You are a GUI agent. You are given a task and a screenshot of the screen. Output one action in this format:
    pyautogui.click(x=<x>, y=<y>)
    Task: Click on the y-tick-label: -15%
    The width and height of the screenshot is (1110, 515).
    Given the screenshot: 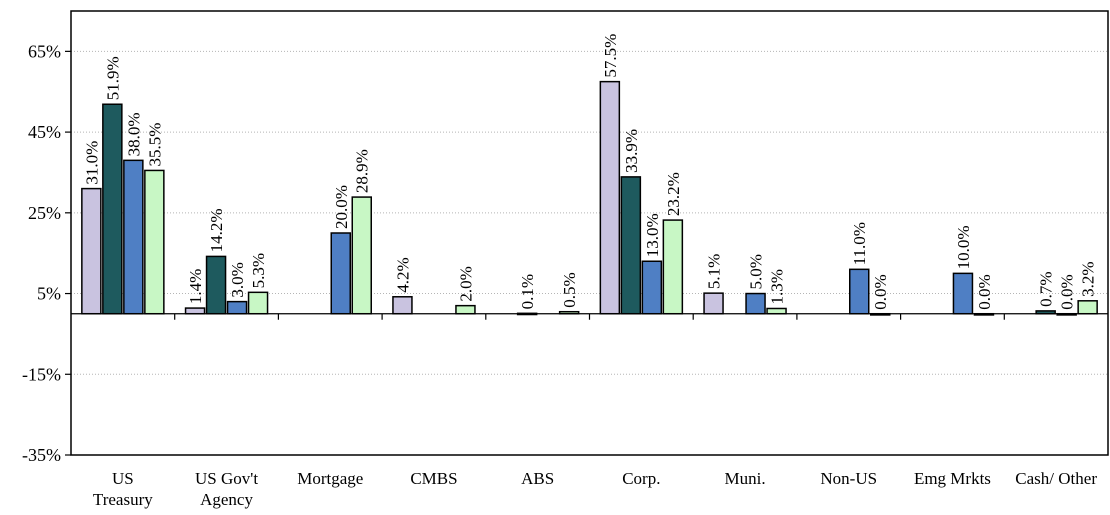 What is the action you would take?
    pyautogui.click(x=41, y=374)
    